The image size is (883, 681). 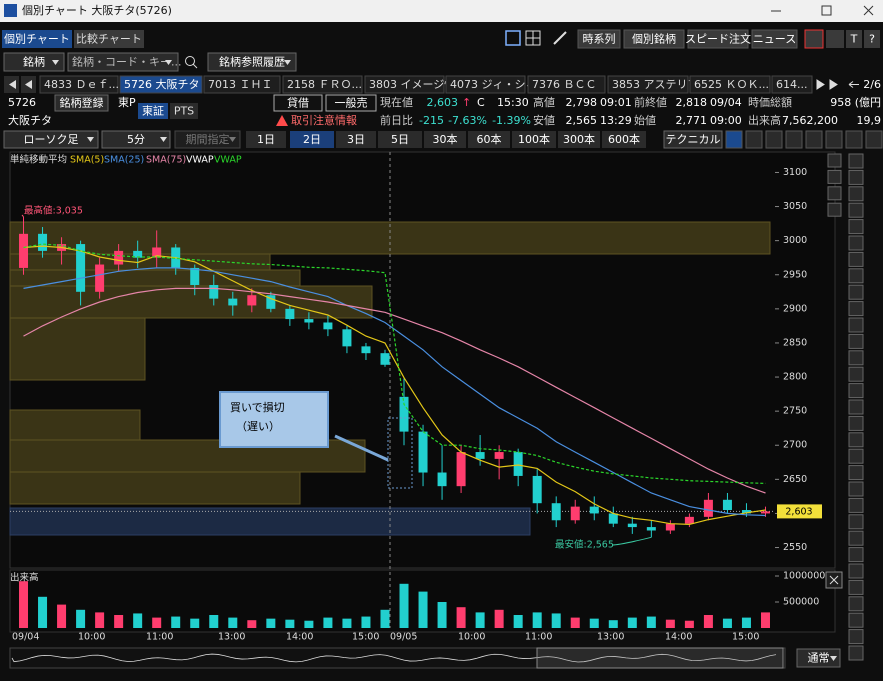 What do you see at coordinates (136, 139) in the screenshot?
I see `interval-select-box` at bounding box center [136, 139].